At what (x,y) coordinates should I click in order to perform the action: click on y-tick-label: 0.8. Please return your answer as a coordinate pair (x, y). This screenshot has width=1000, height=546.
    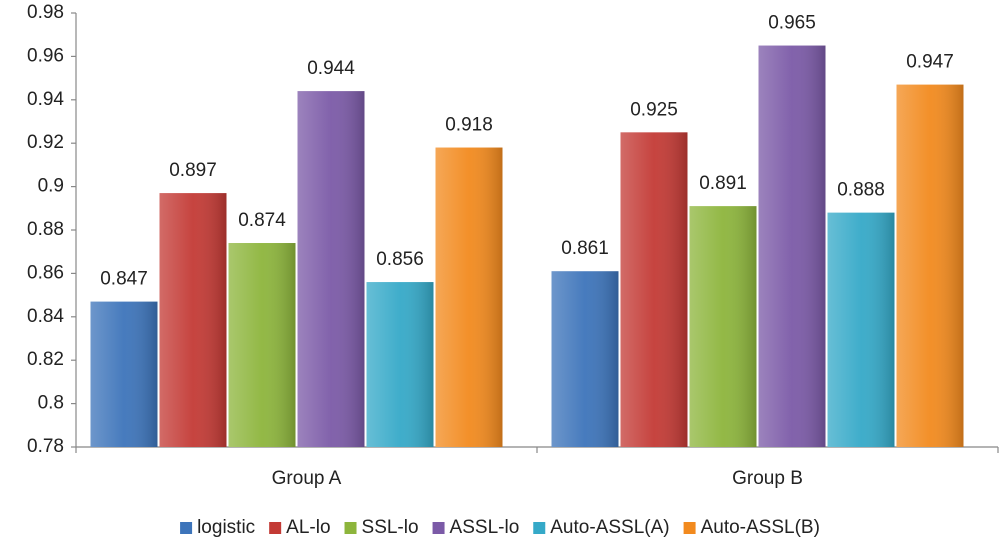
    Looking at the image, I should click on (51, 403).